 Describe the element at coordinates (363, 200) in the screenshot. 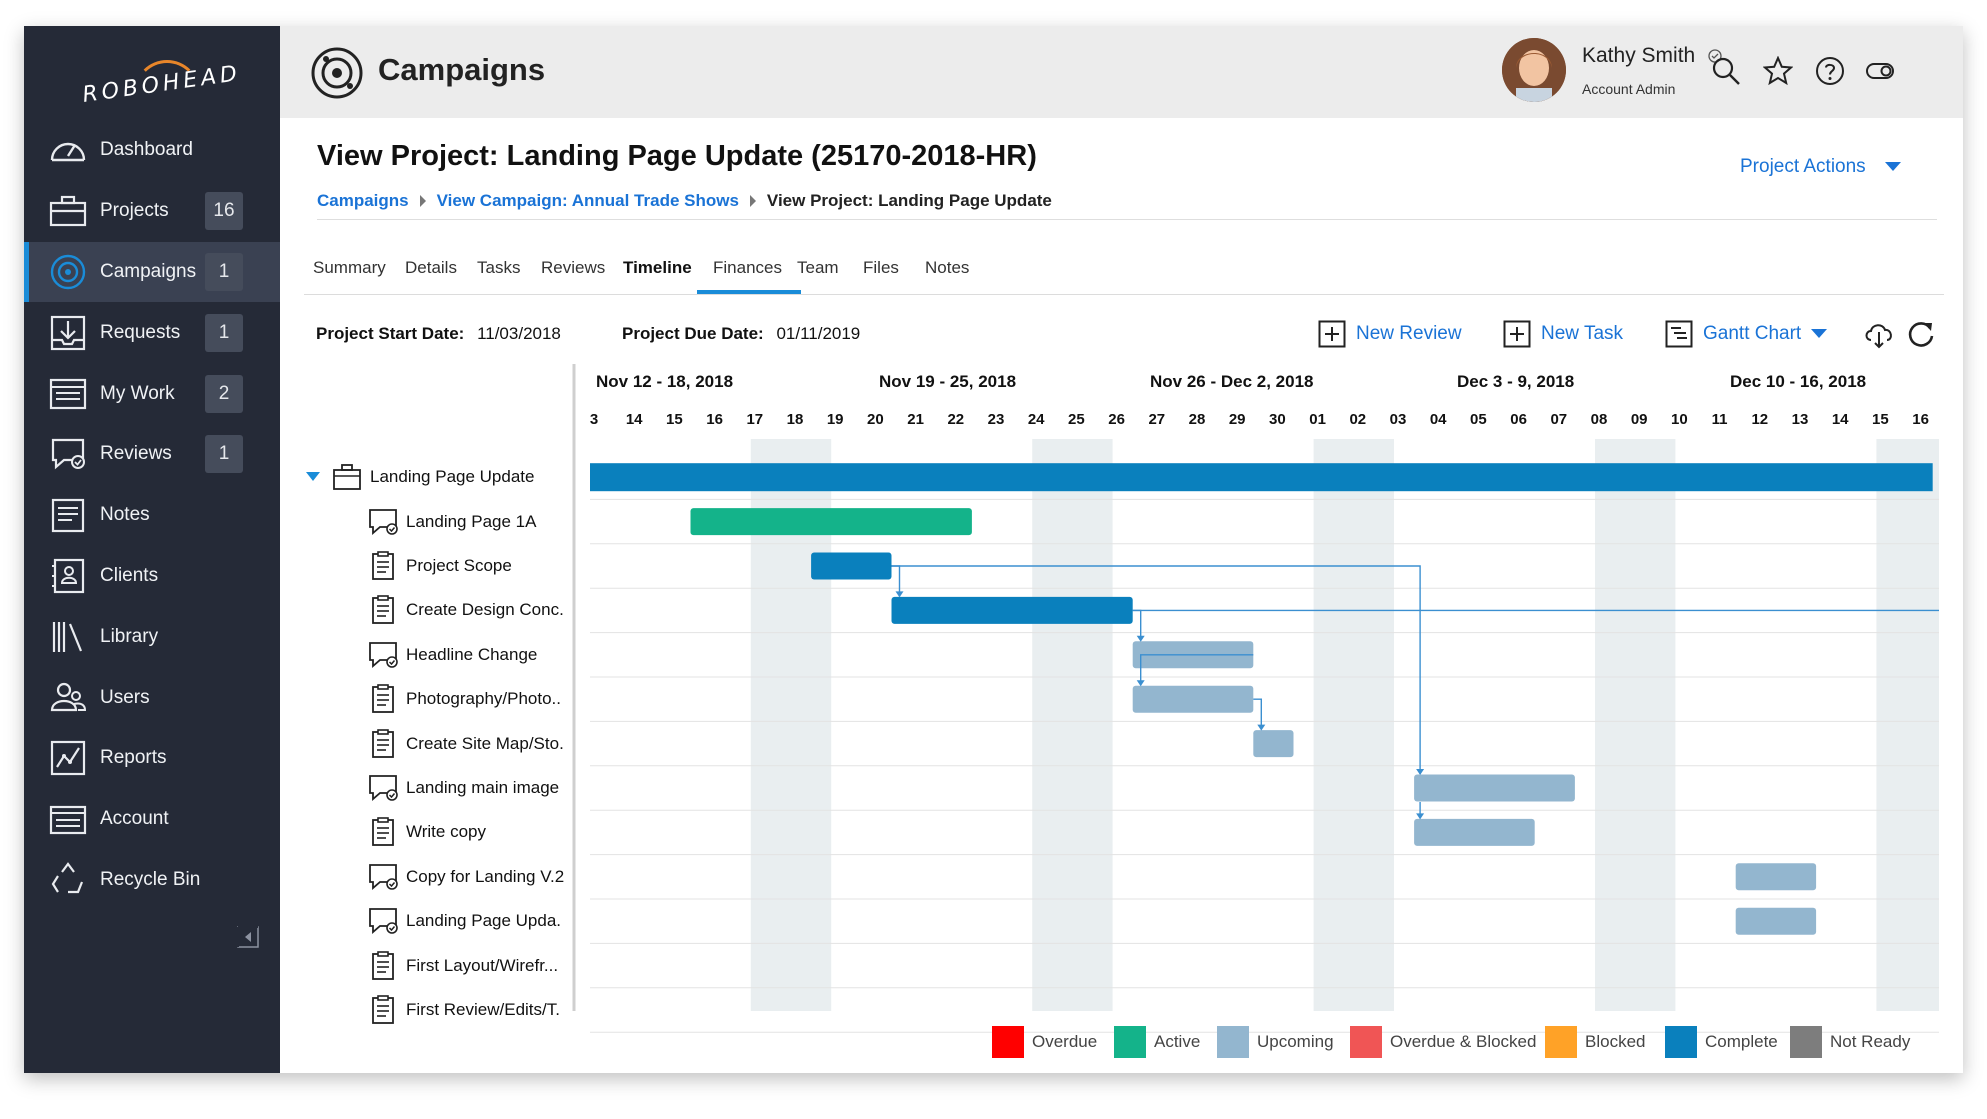

I see `breadcrumb-campaigns: Campaigns` at that location.